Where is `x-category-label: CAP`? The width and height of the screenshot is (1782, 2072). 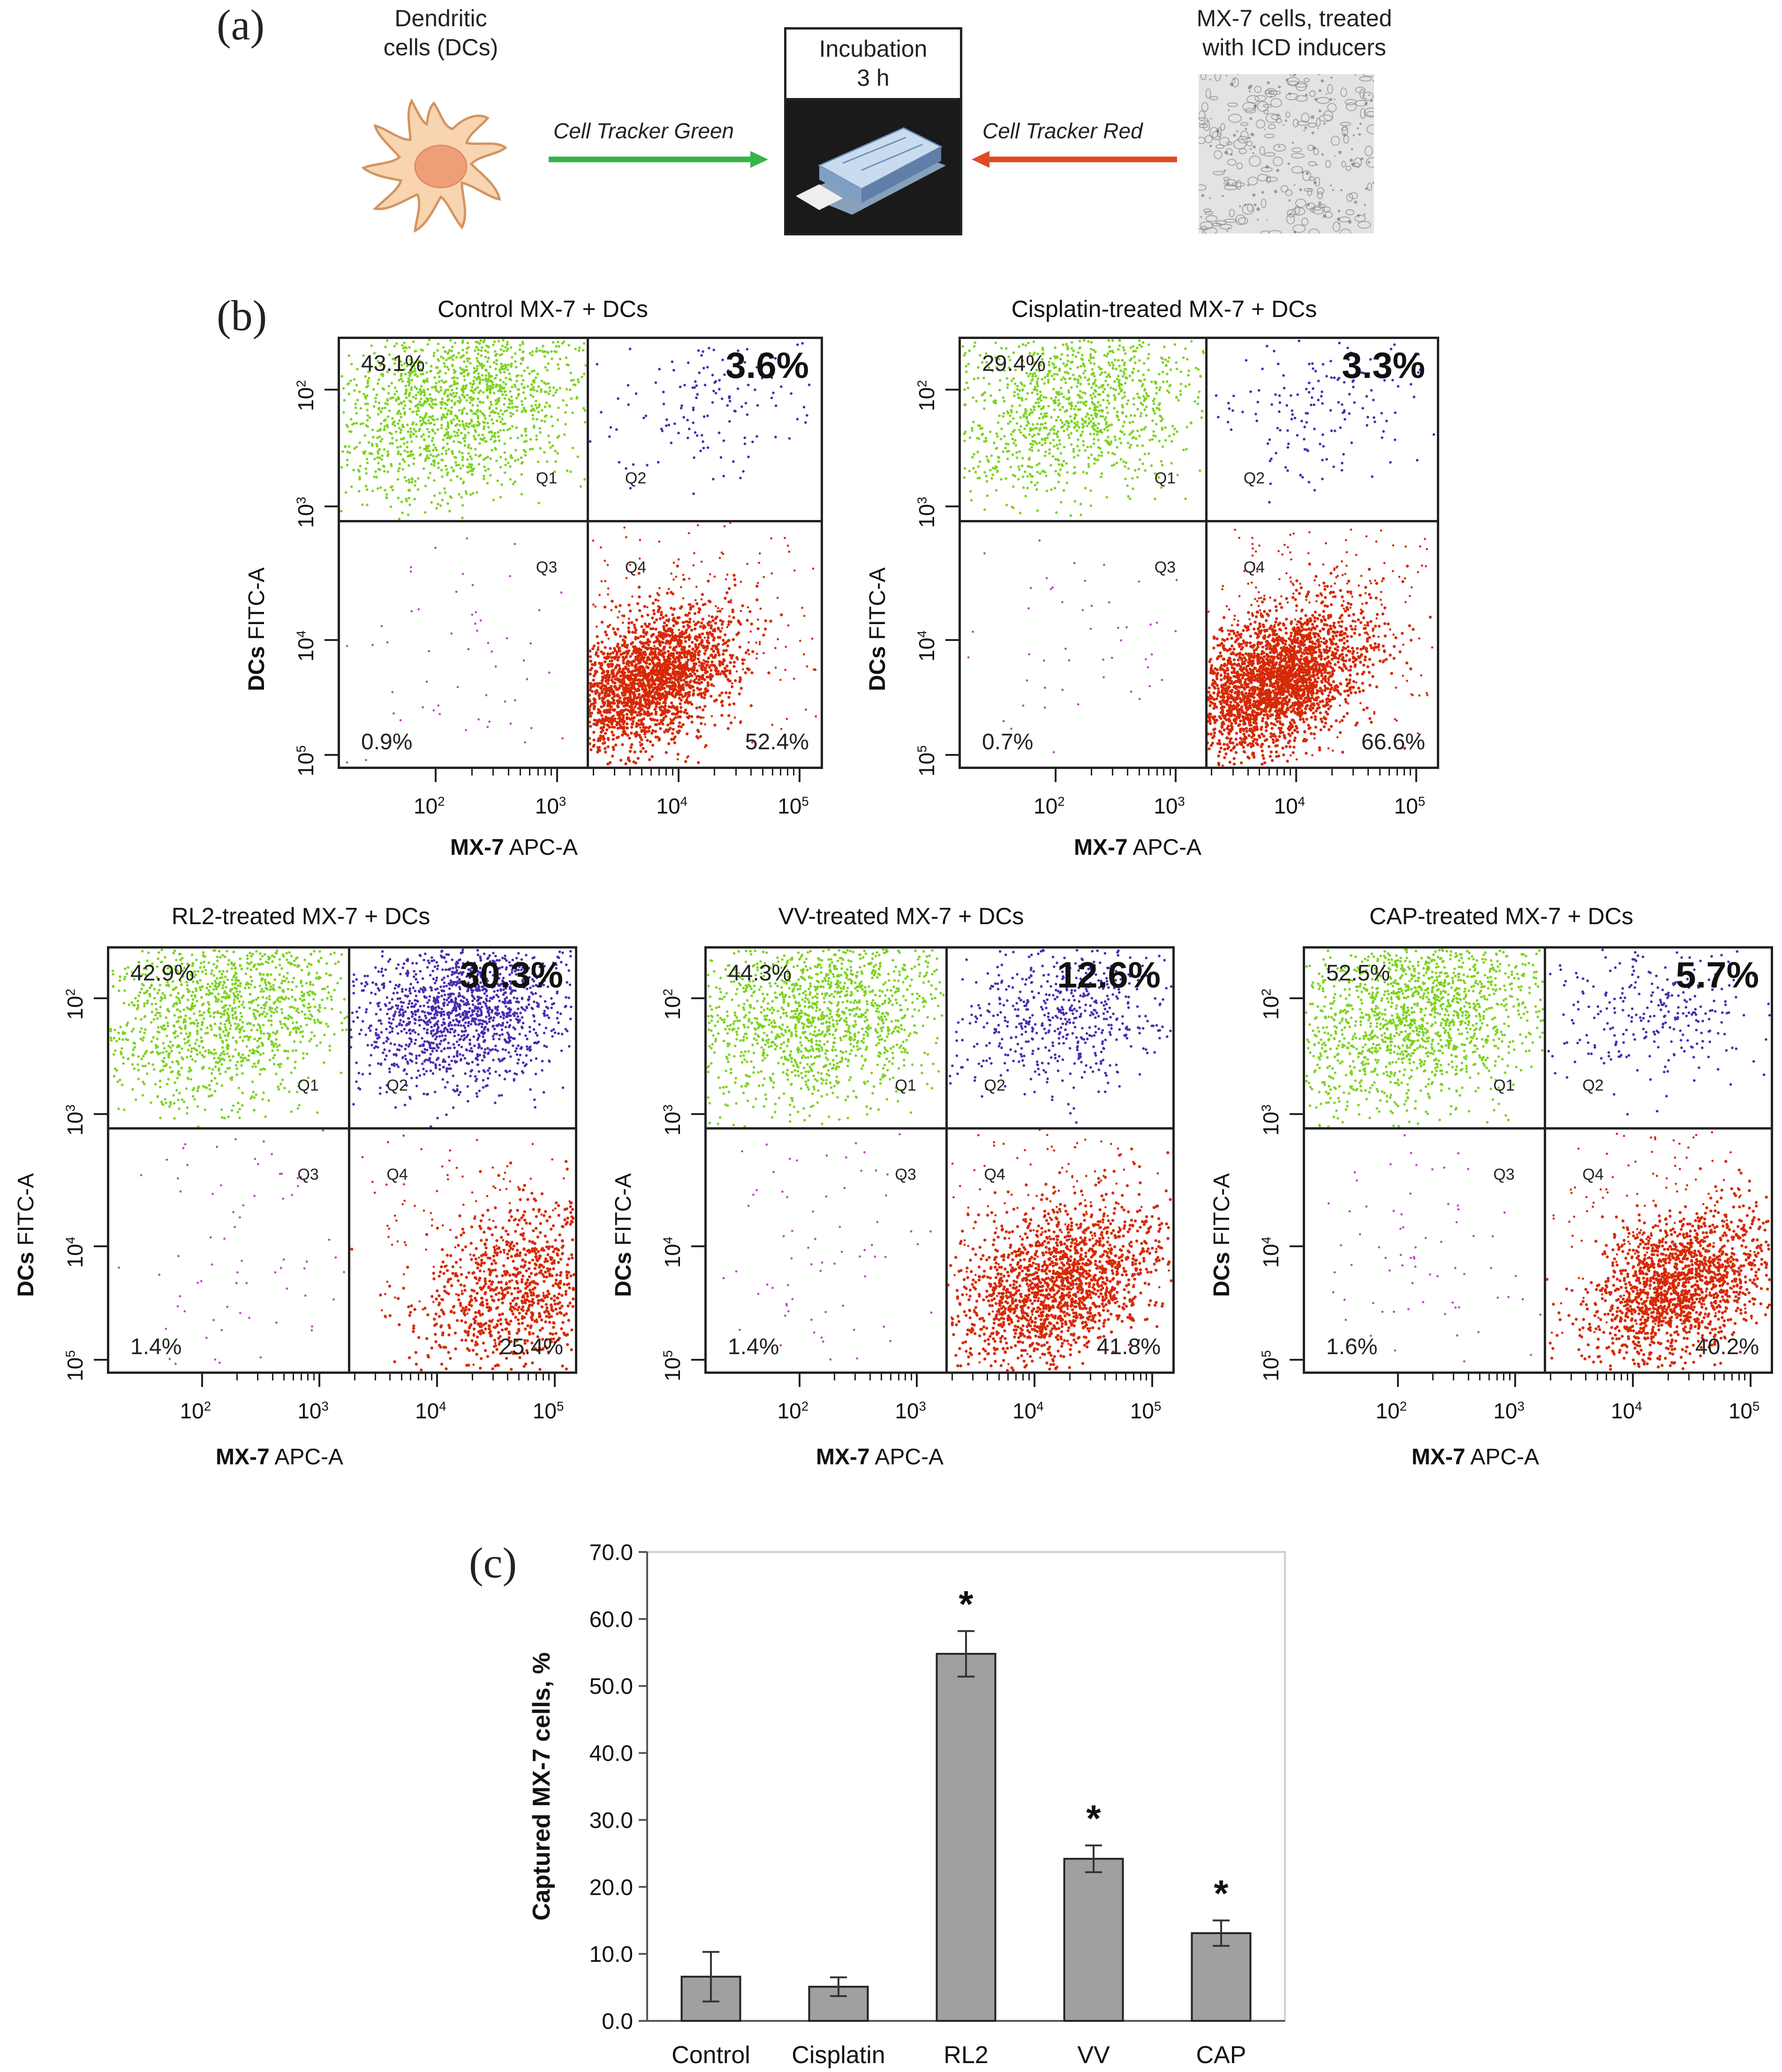 x-category-label: CAP is located at coordinates (1221, 2055).